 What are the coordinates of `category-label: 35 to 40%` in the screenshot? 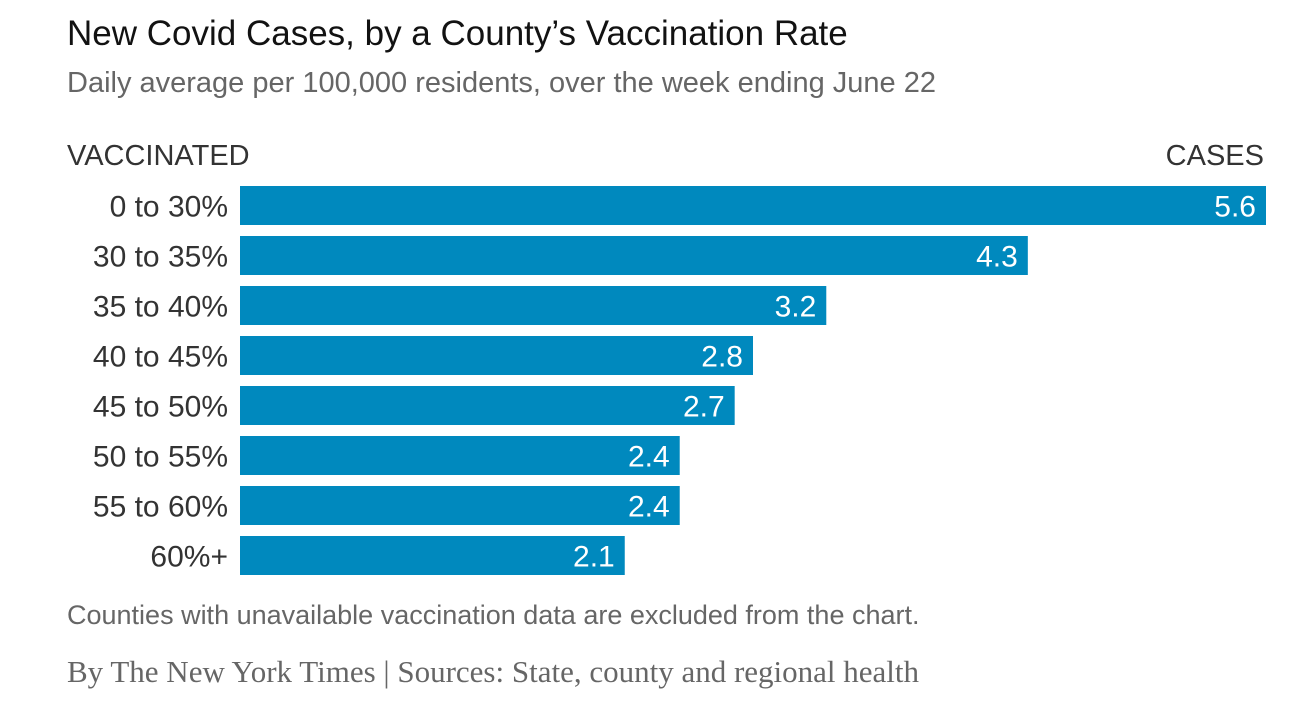 It's located at (160, 307).